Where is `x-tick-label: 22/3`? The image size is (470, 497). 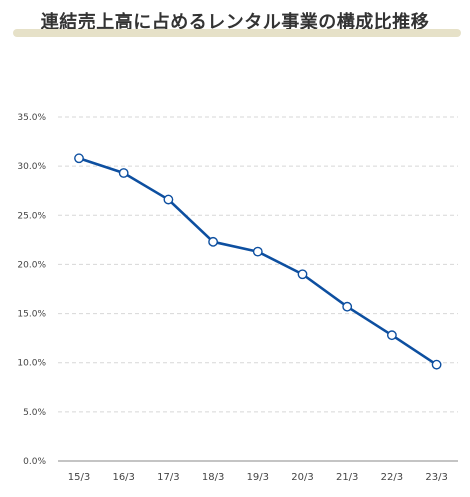 x-tick-label: 22/3 is located at coordinates (392, 477).